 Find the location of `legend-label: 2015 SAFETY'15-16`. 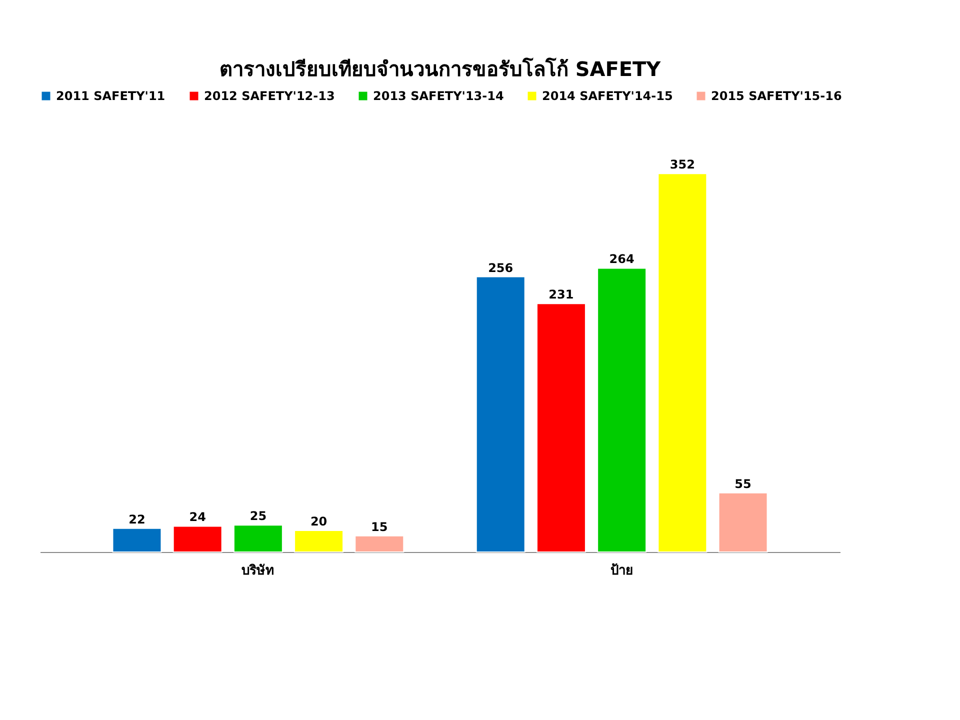

legend-label: 2015 SAFETY'15-16 is located at coordinates (776, 96).